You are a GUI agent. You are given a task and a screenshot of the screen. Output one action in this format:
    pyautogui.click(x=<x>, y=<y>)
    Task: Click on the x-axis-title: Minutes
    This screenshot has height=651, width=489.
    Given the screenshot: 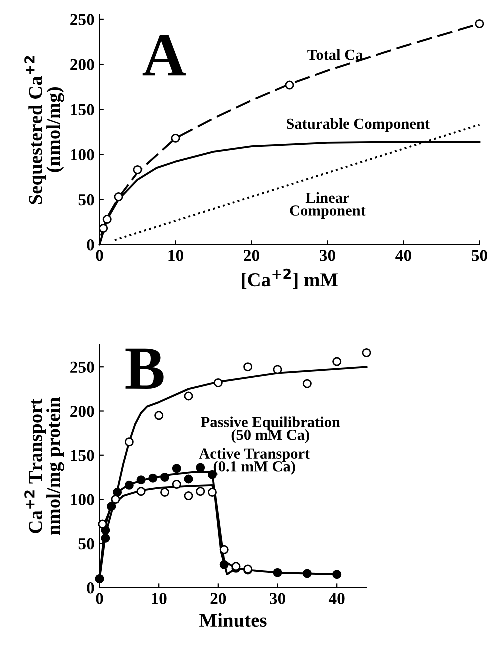 What is the action you would take?
    pyautogui.click(x=233, y=620)
    